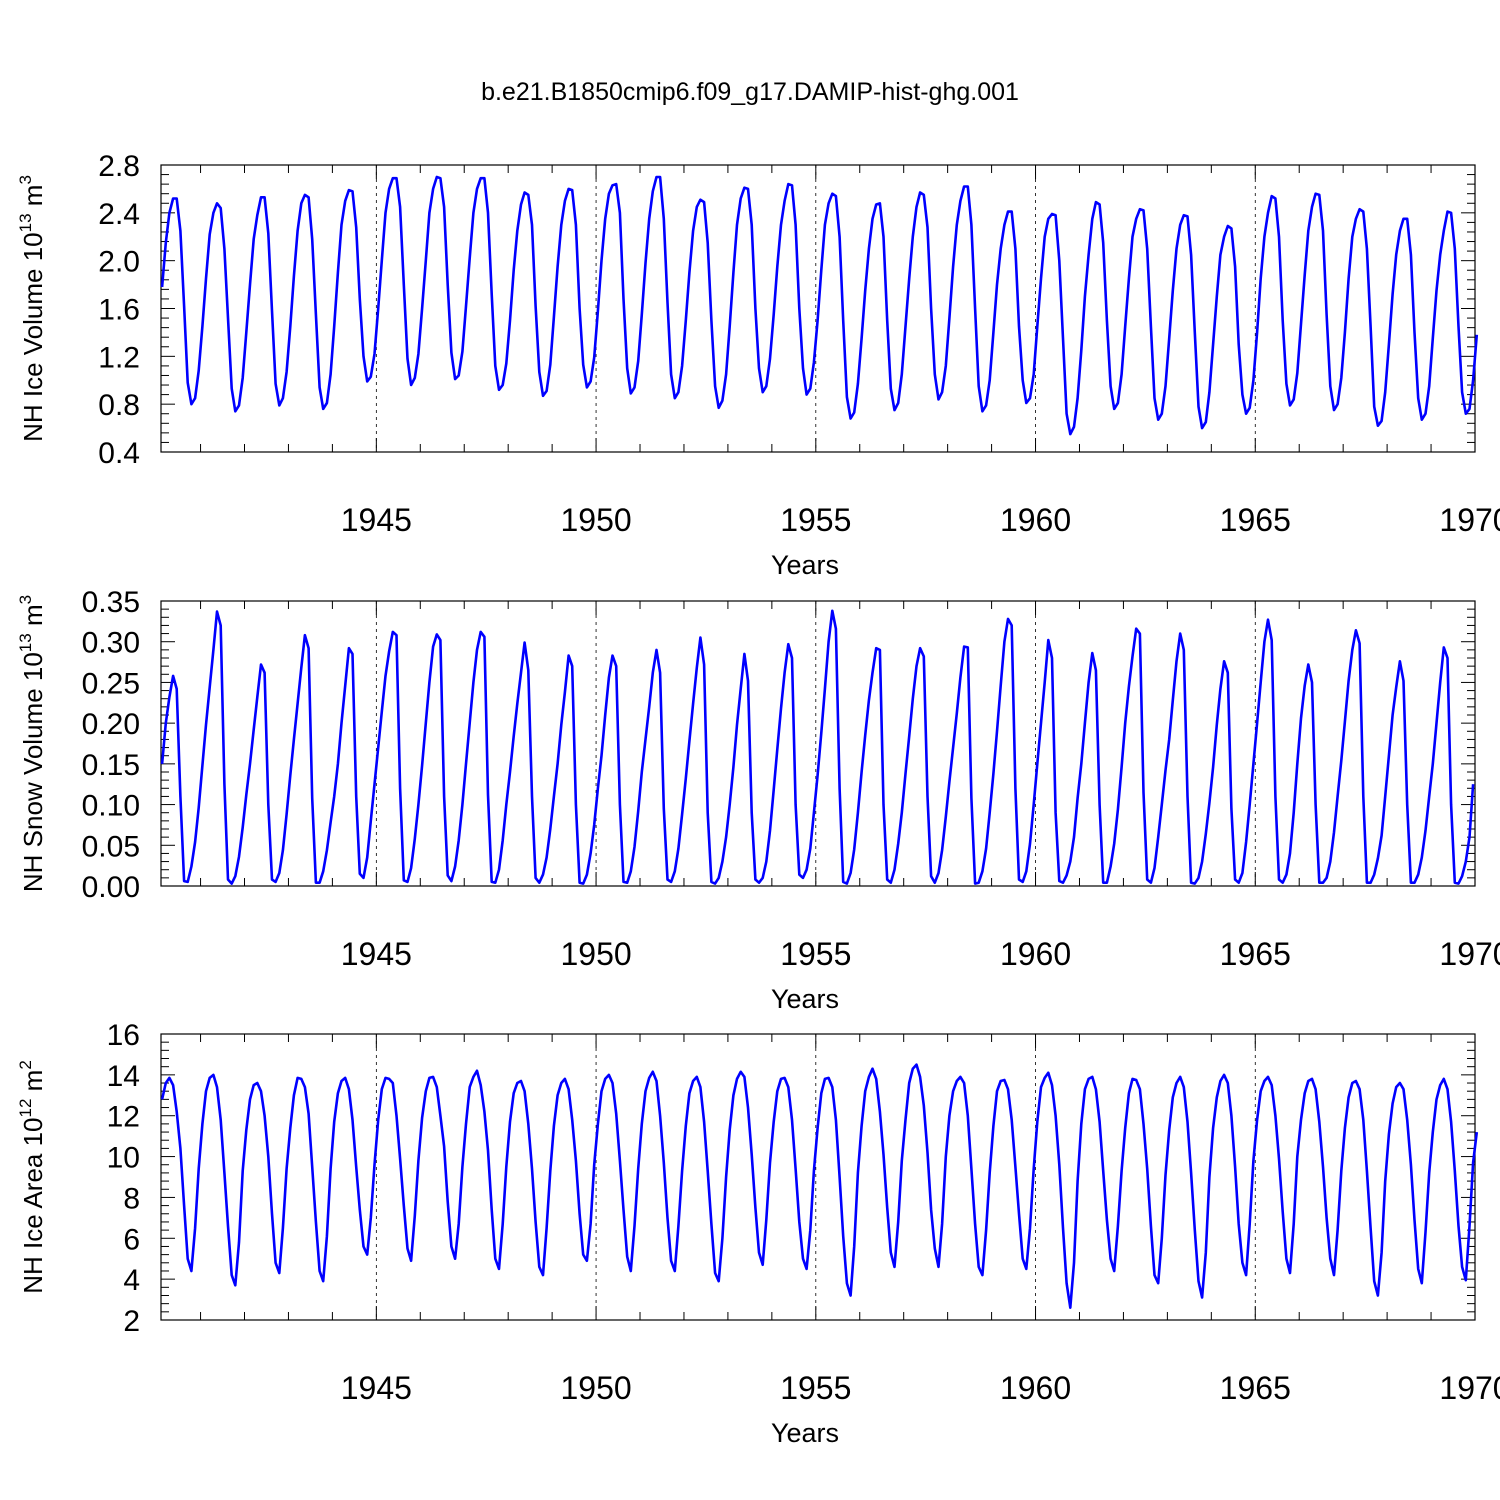 This screenshot has height=1500, width=1500. Describe the element at coordinates (805, 999) in the screenshot. I see `panel-2-x-axis-label: Years` at that location.